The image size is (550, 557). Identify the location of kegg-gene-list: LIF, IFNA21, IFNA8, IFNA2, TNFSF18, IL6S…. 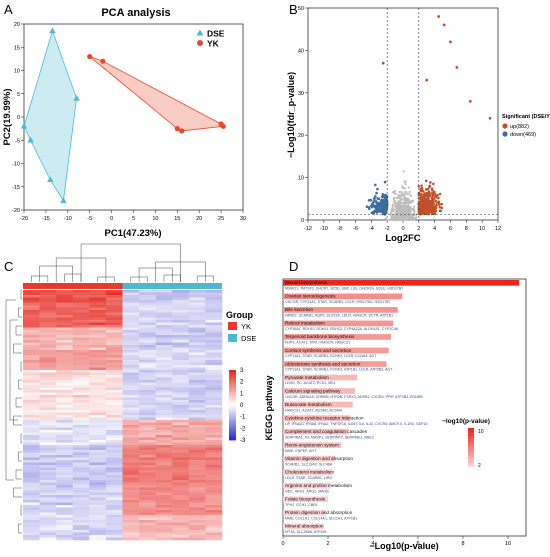
(356, 424).